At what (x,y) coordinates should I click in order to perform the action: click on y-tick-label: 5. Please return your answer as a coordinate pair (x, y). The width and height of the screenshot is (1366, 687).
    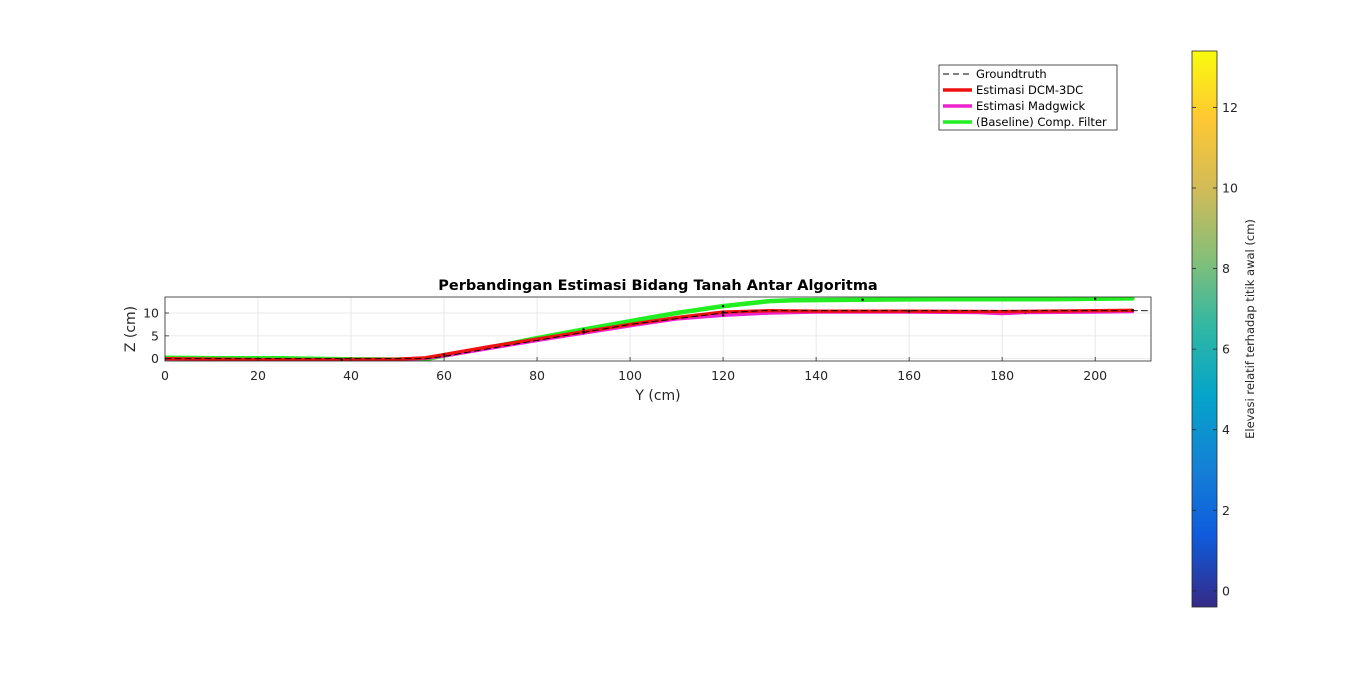
    Looking at the image, I should click on (155, 335).